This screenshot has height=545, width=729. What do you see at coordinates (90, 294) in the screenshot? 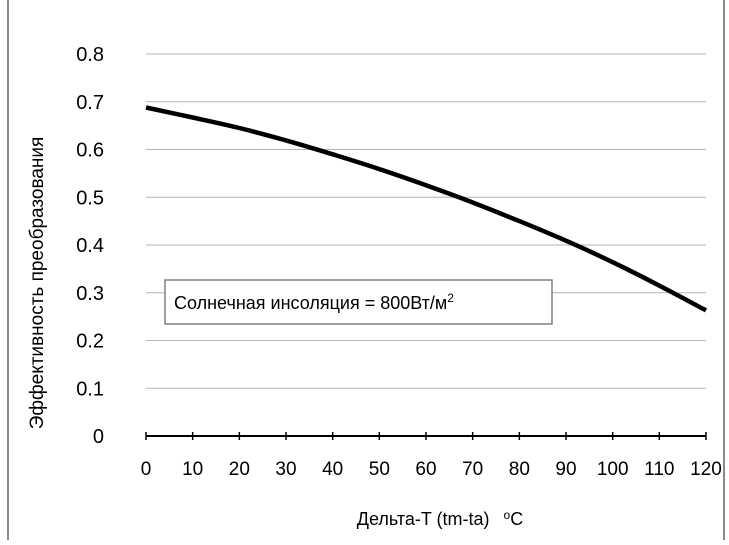
I see `y-tick-label: 0.3` at bounding box center [90, 294].